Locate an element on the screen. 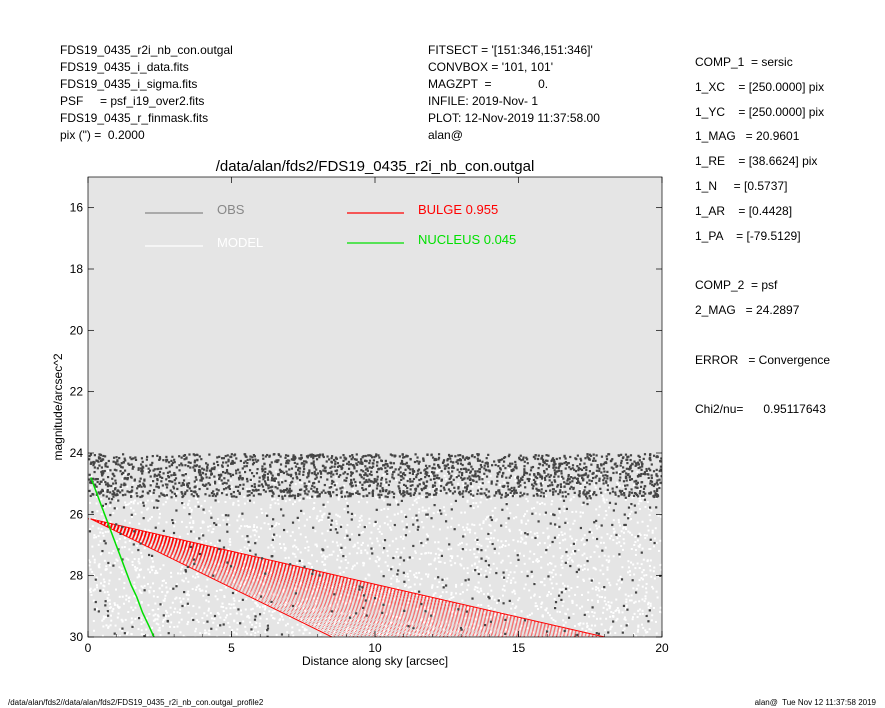 The image size is (885, 708). header-middle-line: alan@ is located at coordinates (445, 135).